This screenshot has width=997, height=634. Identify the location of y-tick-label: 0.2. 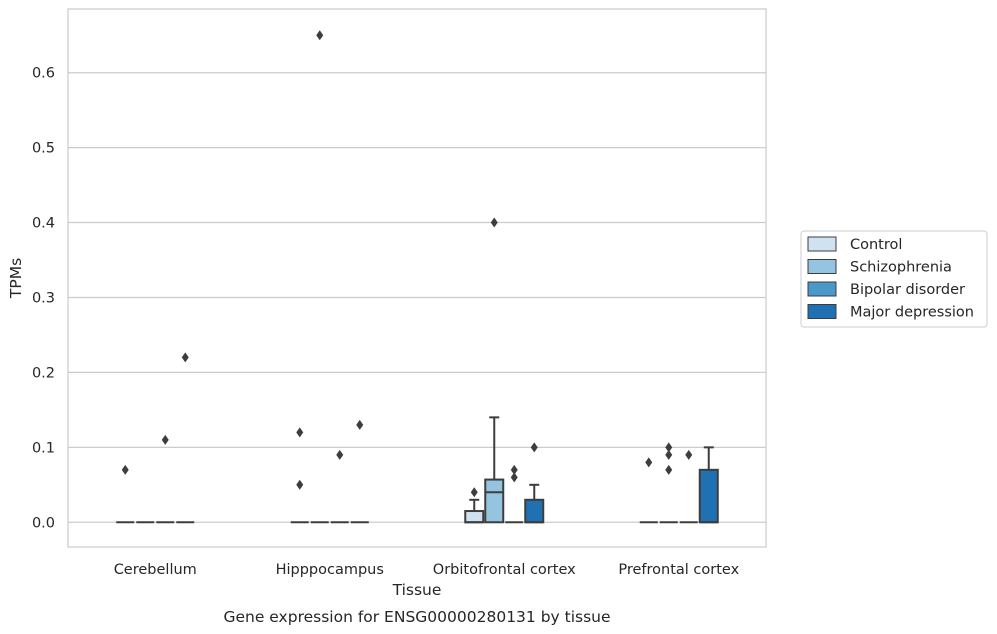
(43, 373).